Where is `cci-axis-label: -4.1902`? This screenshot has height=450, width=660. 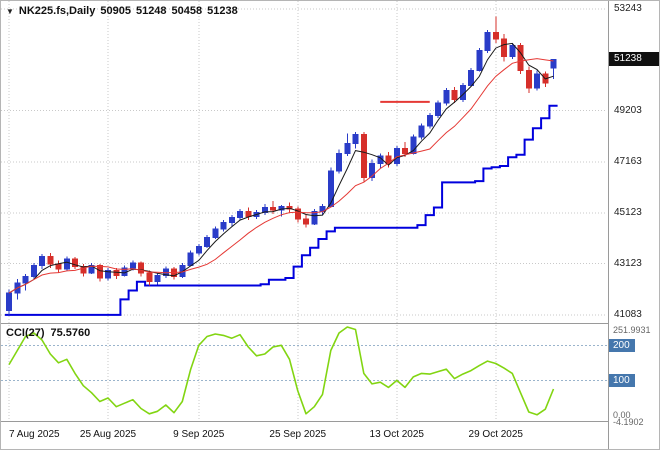 cci-axis-label: -4.1902 is located at coordinates (628, 421).